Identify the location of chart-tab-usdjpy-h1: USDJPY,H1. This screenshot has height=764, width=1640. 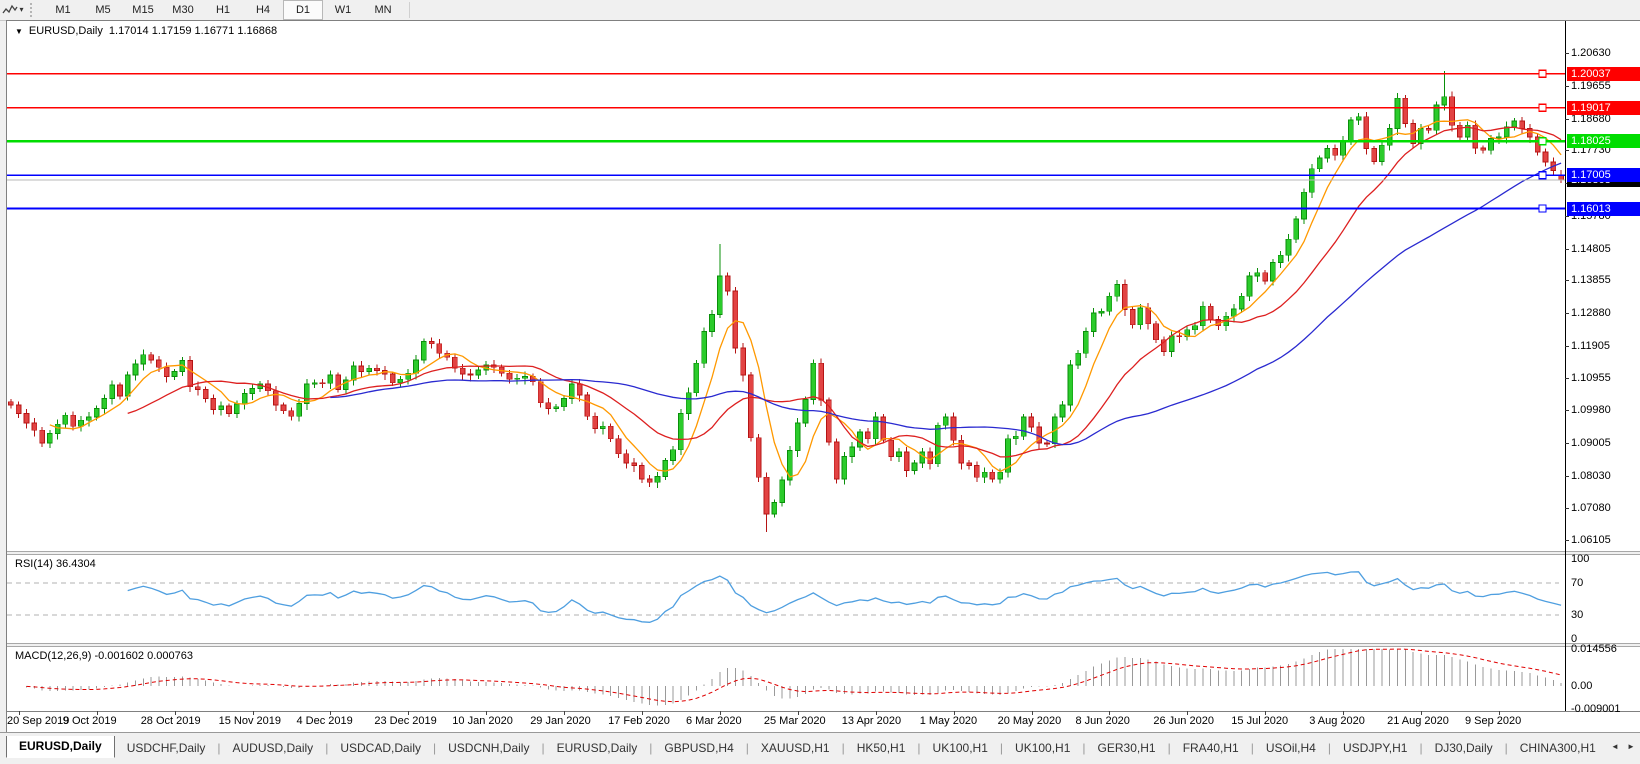
(1375, 748).